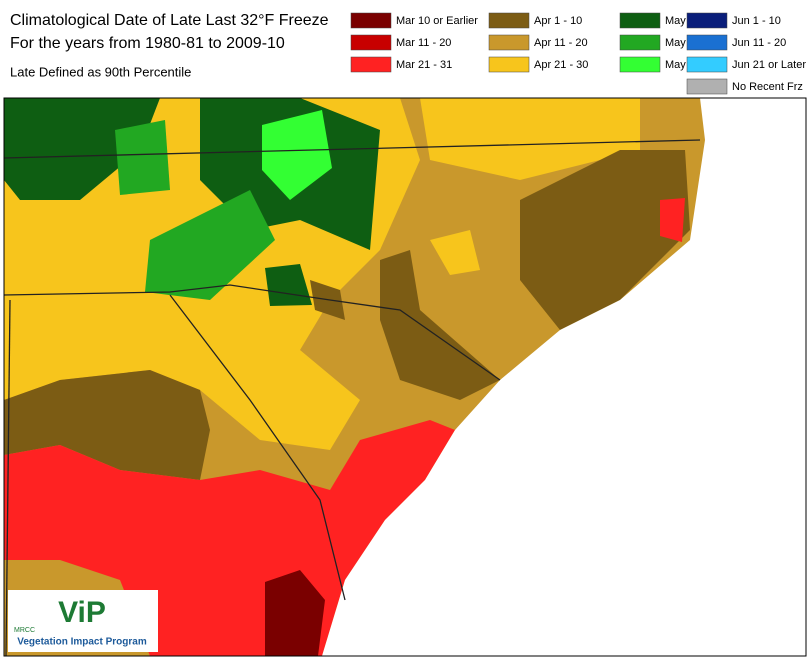 The height and width of the screenshot is (659, 810). I want to click on title-line: For the years from 1980-81 to 2009-10, so click(147, 43).